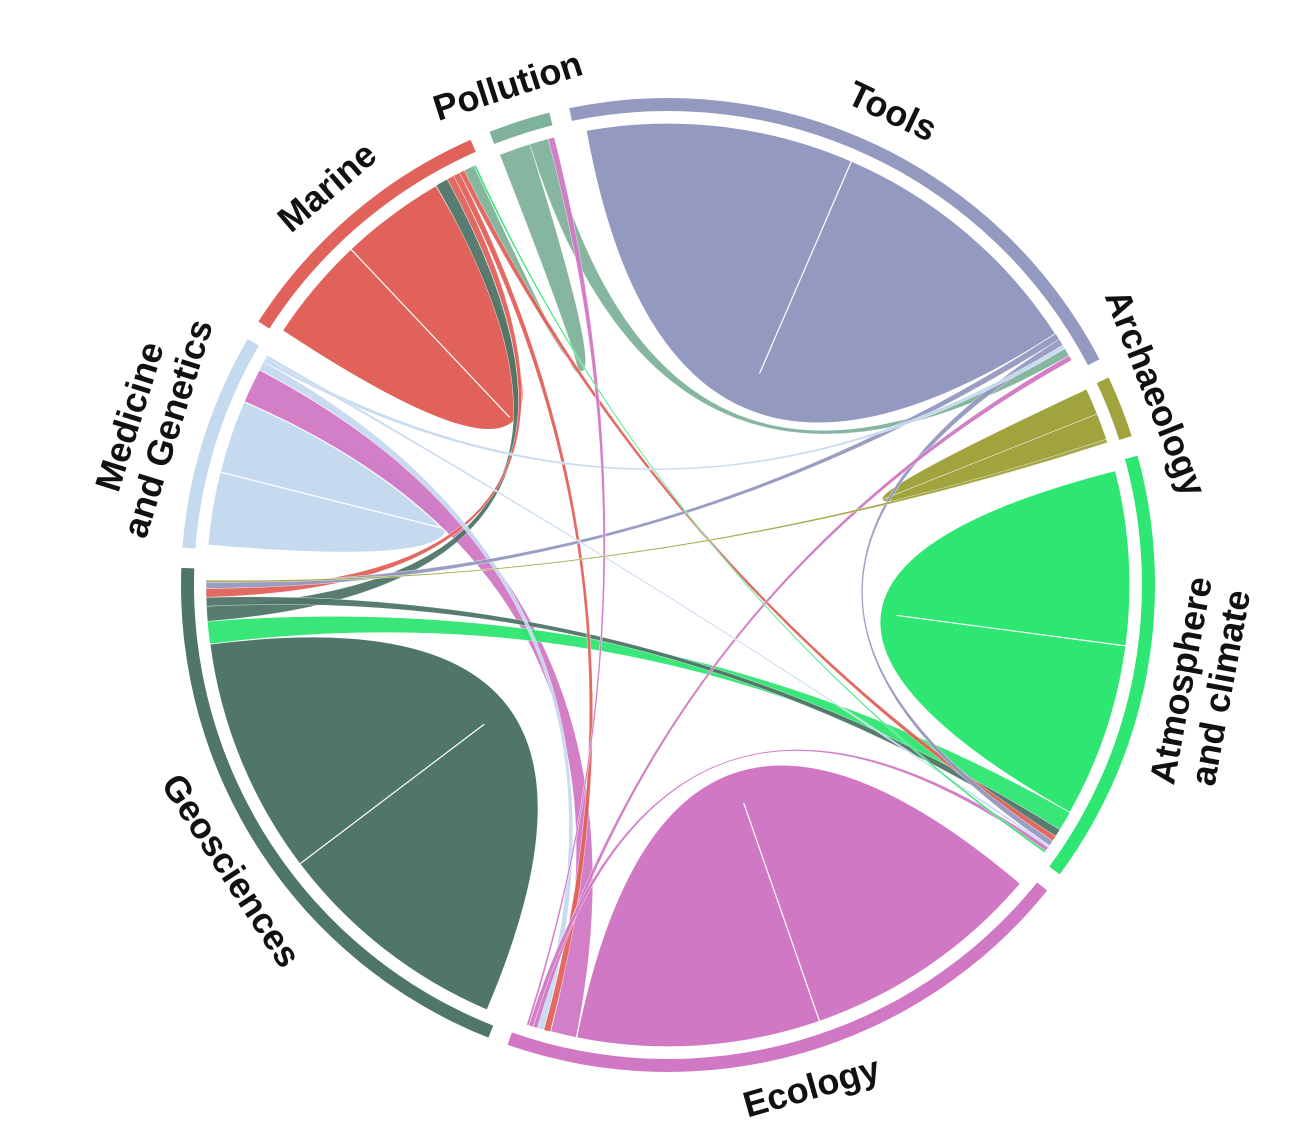 This screenshot has height=1140, width=1308. What do you see at coordinates (777, 977) in the screenshot?
I see `group-arc-ecology` at bounding box center [777, 977].